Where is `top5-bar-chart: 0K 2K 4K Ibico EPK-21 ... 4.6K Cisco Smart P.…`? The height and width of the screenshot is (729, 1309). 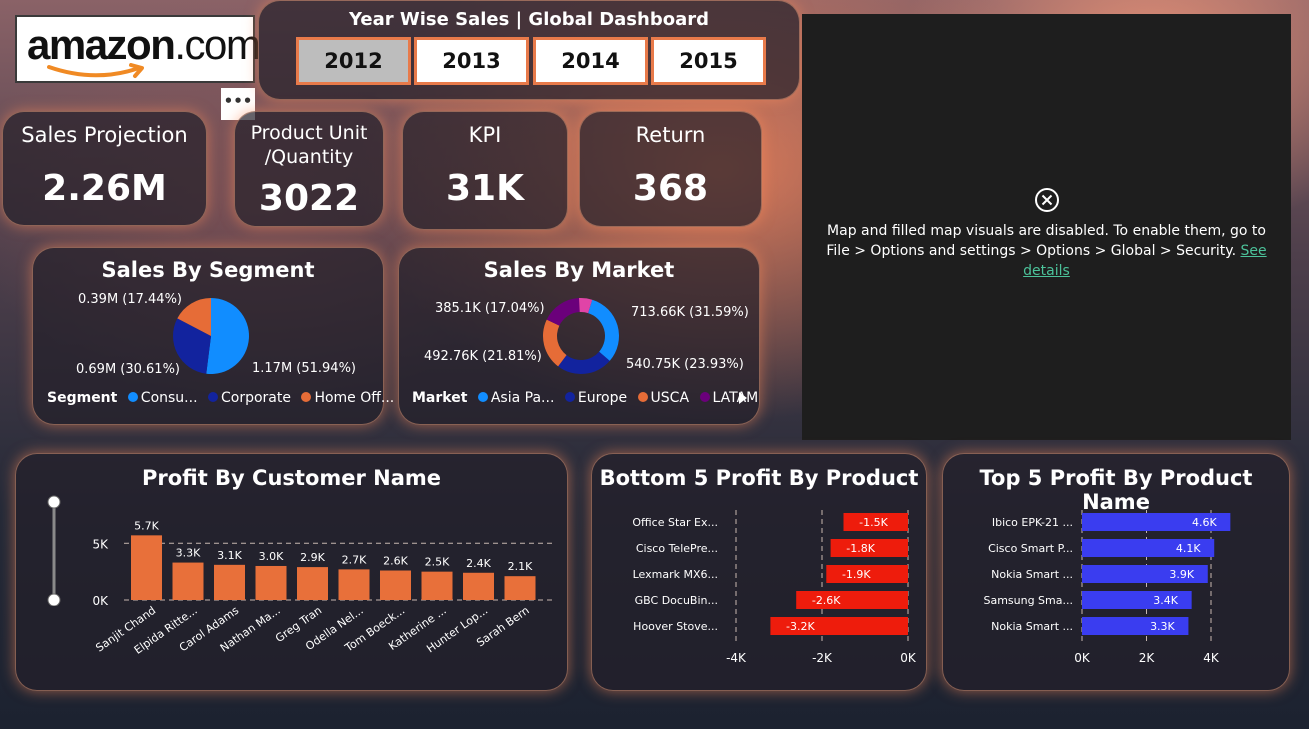
top5-bar-chart: 0K 2K 4K Ibico EPK-21 ... 4.6K Cisco Smart P.… is located at coordinates (1107, 587).